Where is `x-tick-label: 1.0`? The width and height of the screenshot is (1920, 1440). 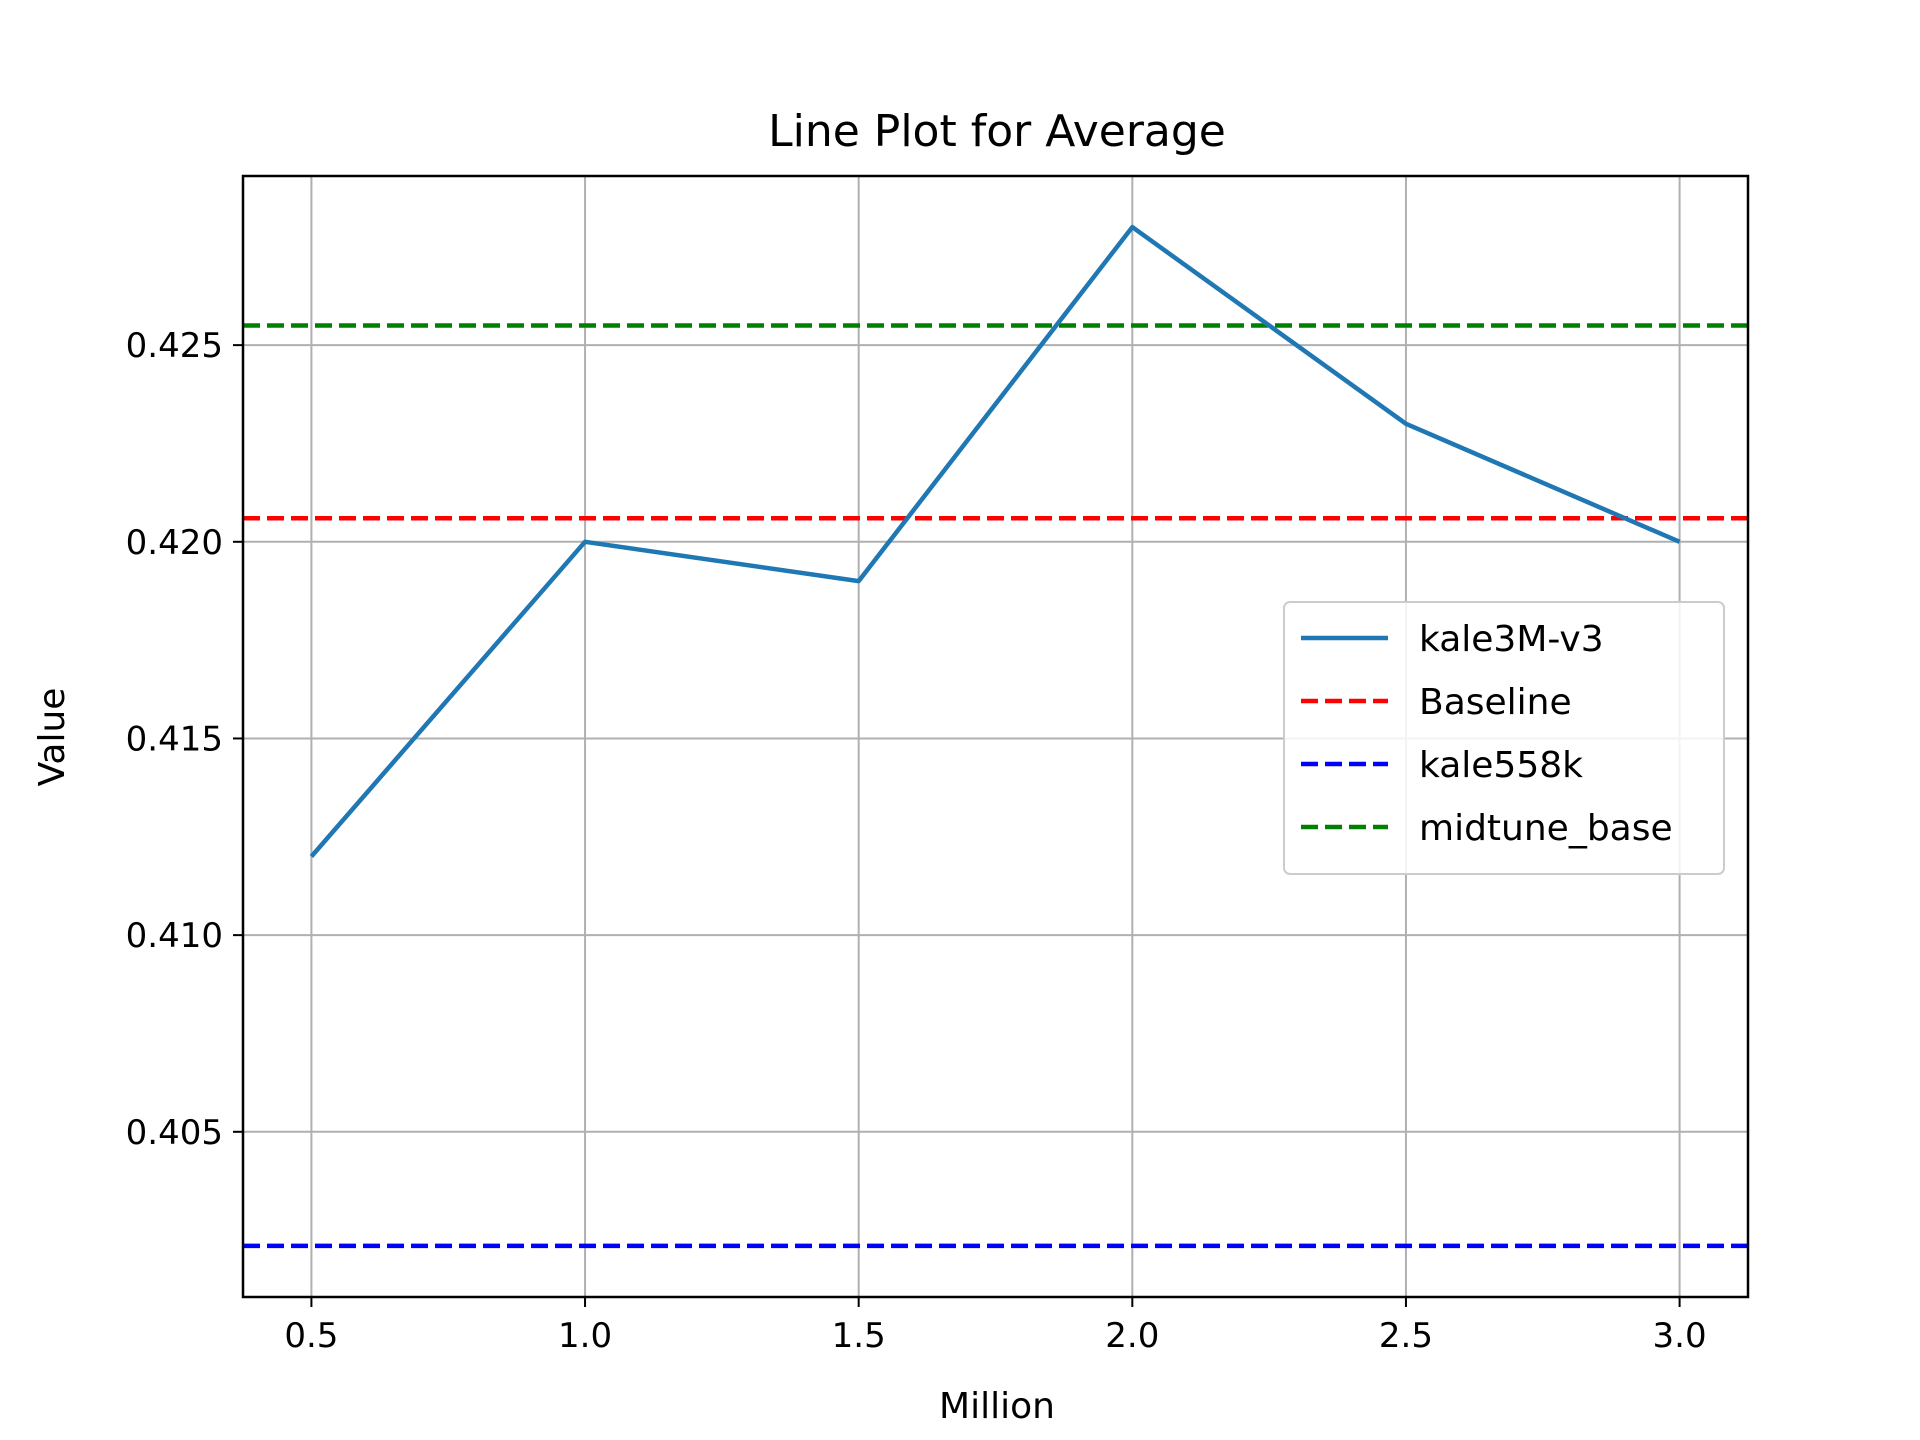
x-tick-label: 1.0 is located at coordinates (585, 1336).